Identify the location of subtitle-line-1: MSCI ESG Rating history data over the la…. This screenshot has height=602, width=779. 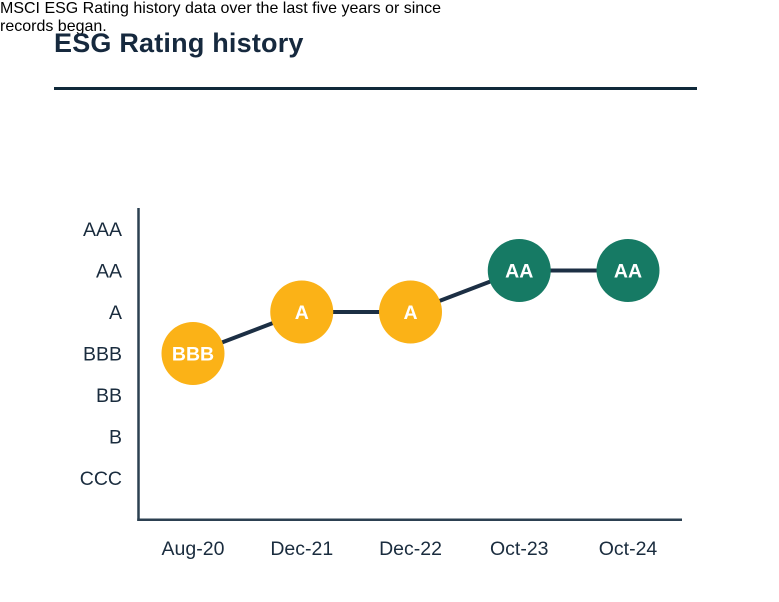
(221, 8).